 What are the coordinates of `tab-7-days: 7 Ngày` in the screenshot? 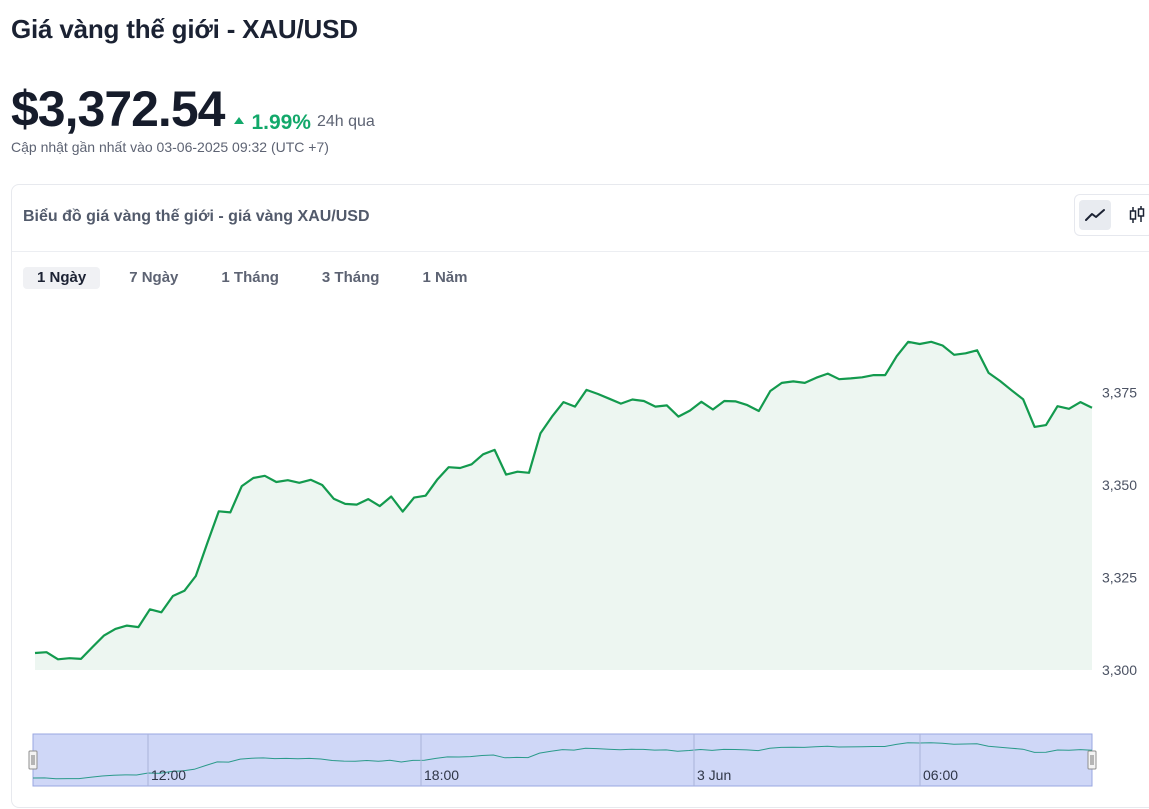 It's located at (154, 277).